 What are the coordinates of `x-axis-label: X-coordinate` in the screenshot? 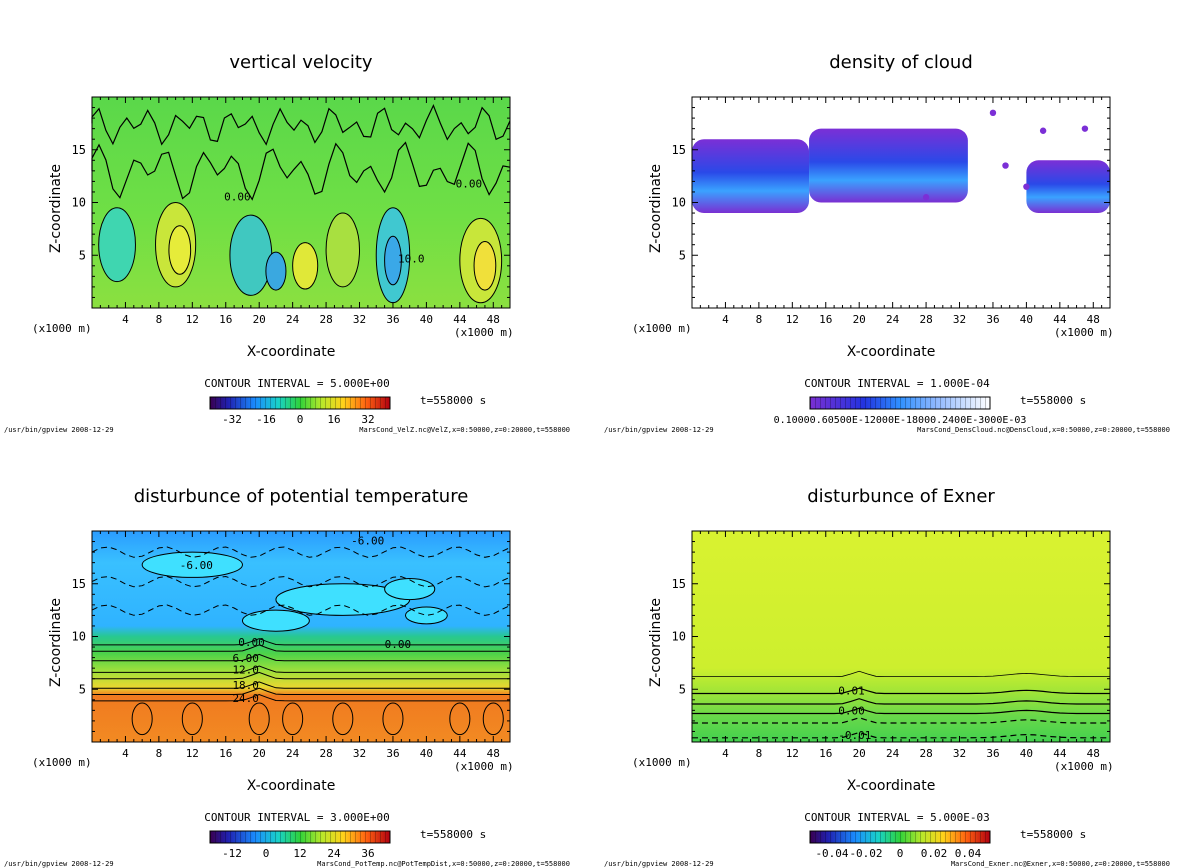 It's located at (291, 786).